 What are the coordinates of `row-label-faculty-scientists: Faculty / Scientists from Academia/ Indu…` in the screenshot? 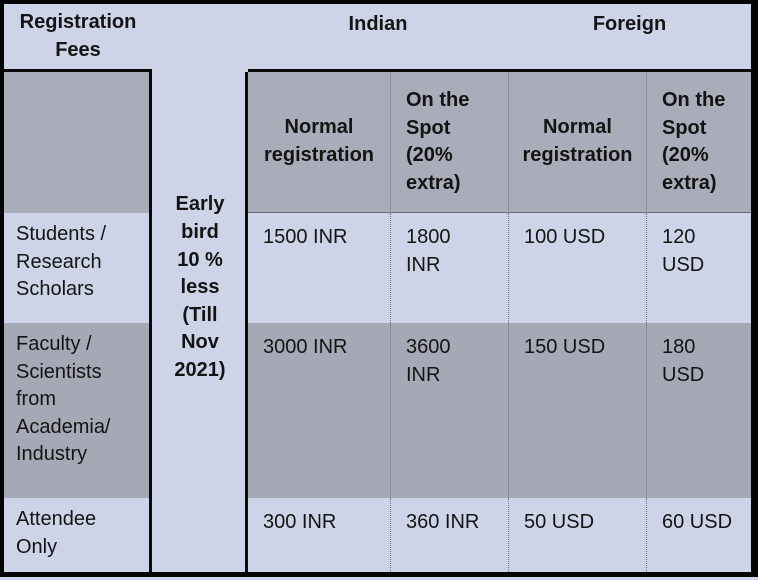 It's located at (78, 410).